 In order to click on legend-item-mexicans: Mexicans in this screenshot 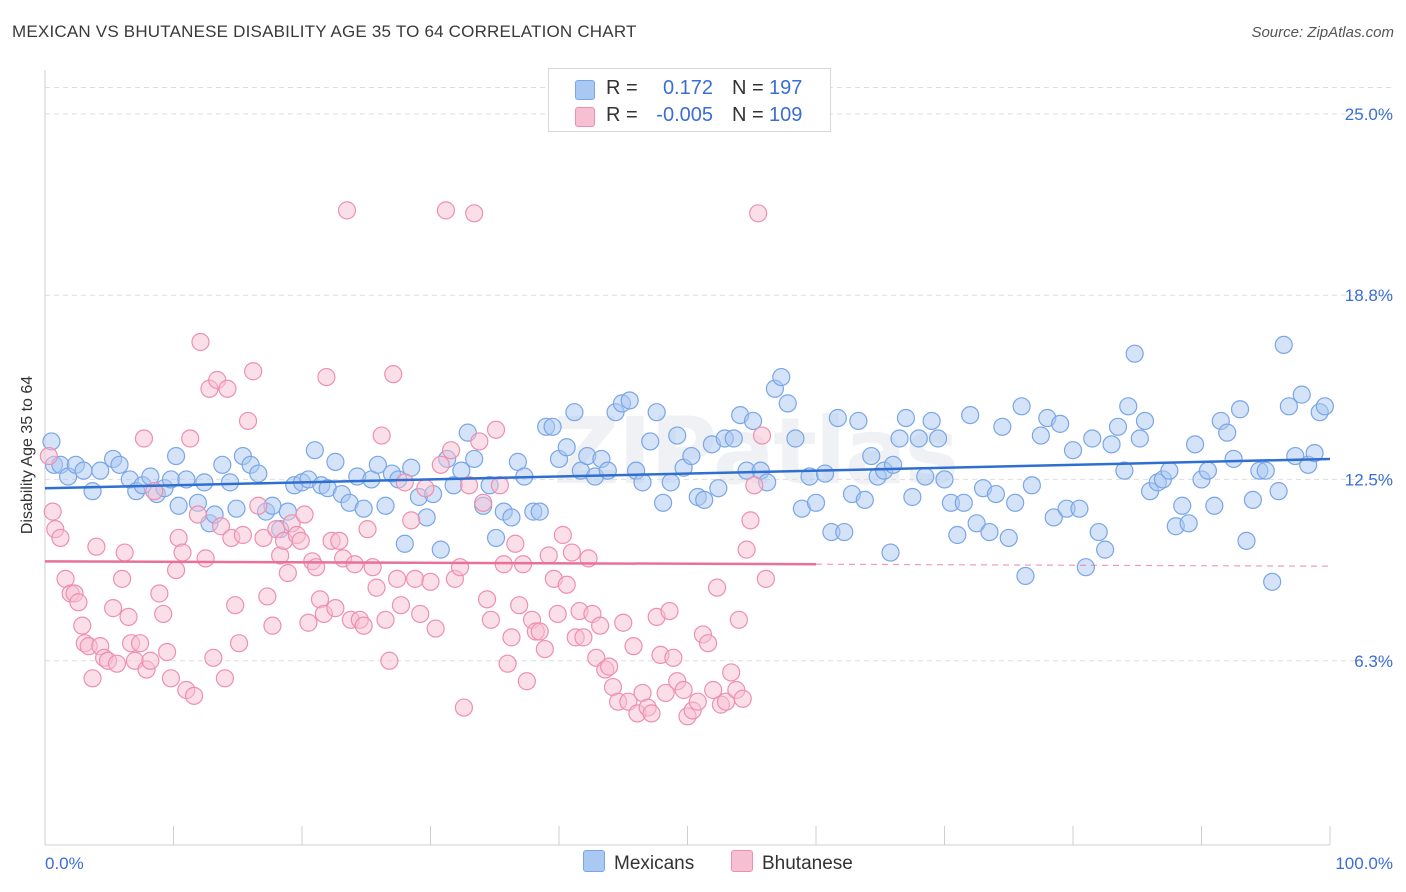, I will do `click(638, 862)`.